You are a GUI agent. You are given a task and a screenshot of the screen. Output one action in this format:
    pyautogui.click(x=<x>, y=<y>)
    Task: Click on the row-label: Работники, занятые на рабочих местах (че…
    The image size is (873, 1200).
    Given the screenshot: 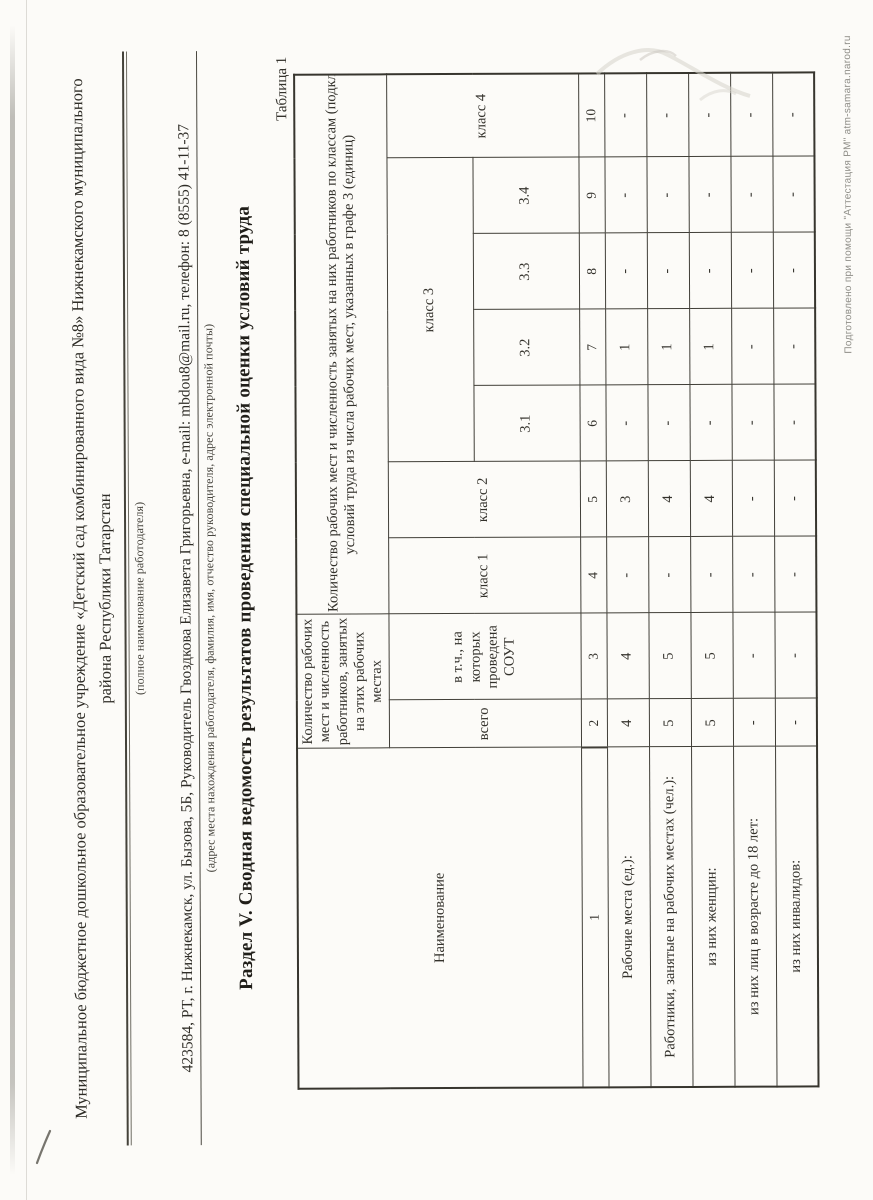 What is the action you would take?
    pyautogui.click(x=671, y=917)
    